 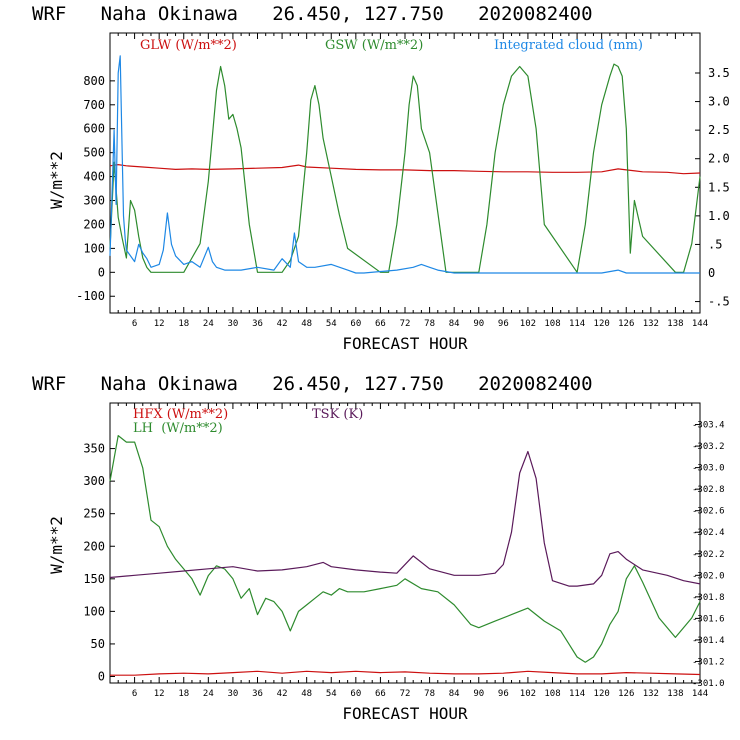 I want to click on y2-tick-label: 1.5, so click(x=719, y=187).